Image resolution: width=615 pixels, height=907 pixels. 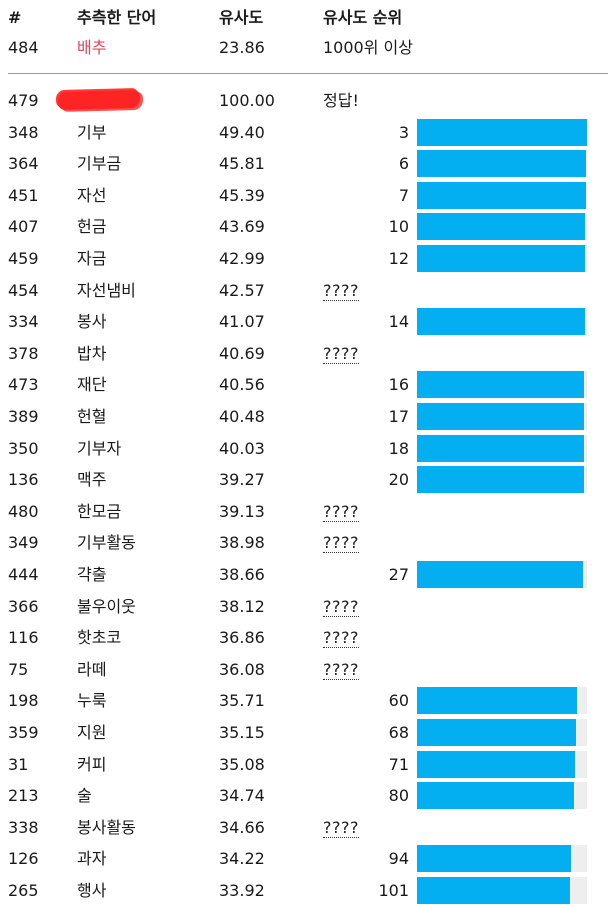 I want to click on answer-similarity: 100.00, so click(x=247, y=100).